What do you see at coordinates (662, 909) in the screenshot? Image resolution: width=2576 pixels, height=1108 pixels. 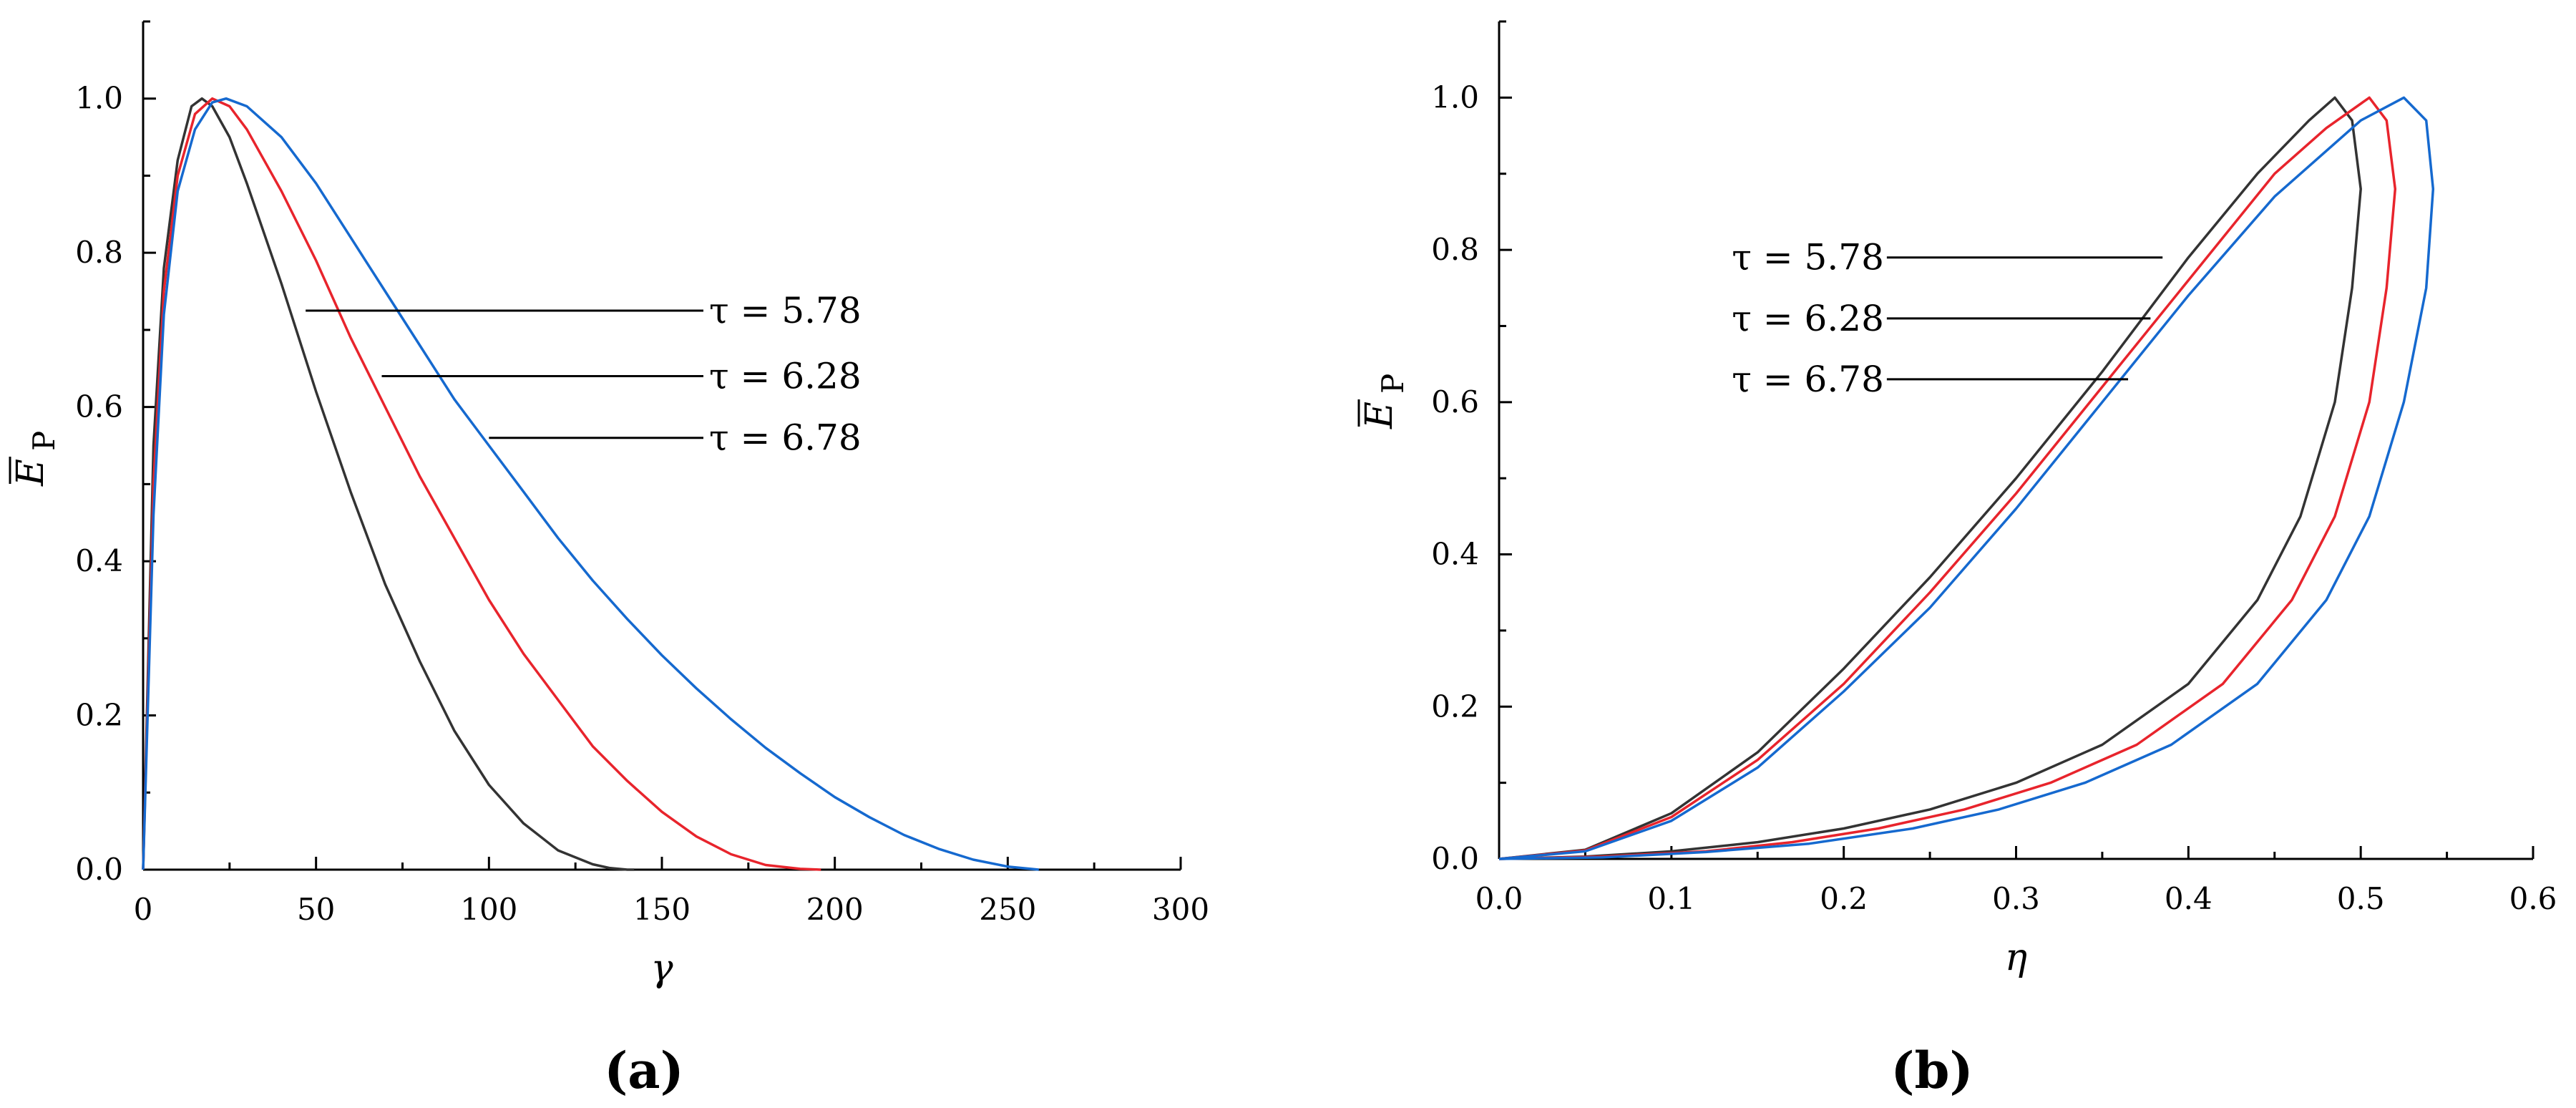 I see `x-tick-label: 150` at bounding box center [662, 909].